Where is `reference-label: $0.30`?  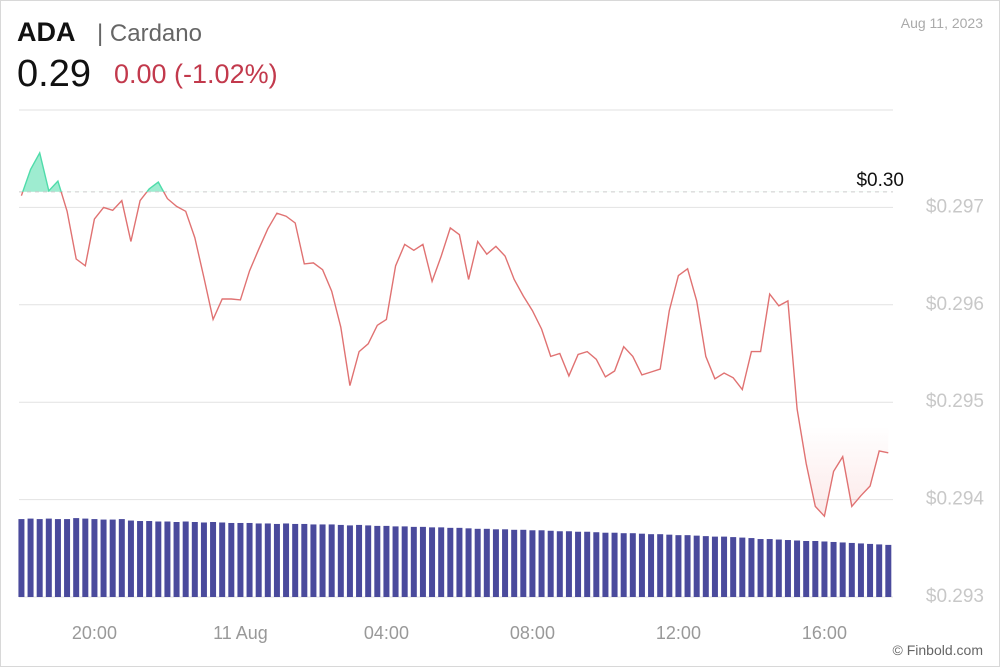
reference-label: $0.30 is located at coordinates (880, 180).